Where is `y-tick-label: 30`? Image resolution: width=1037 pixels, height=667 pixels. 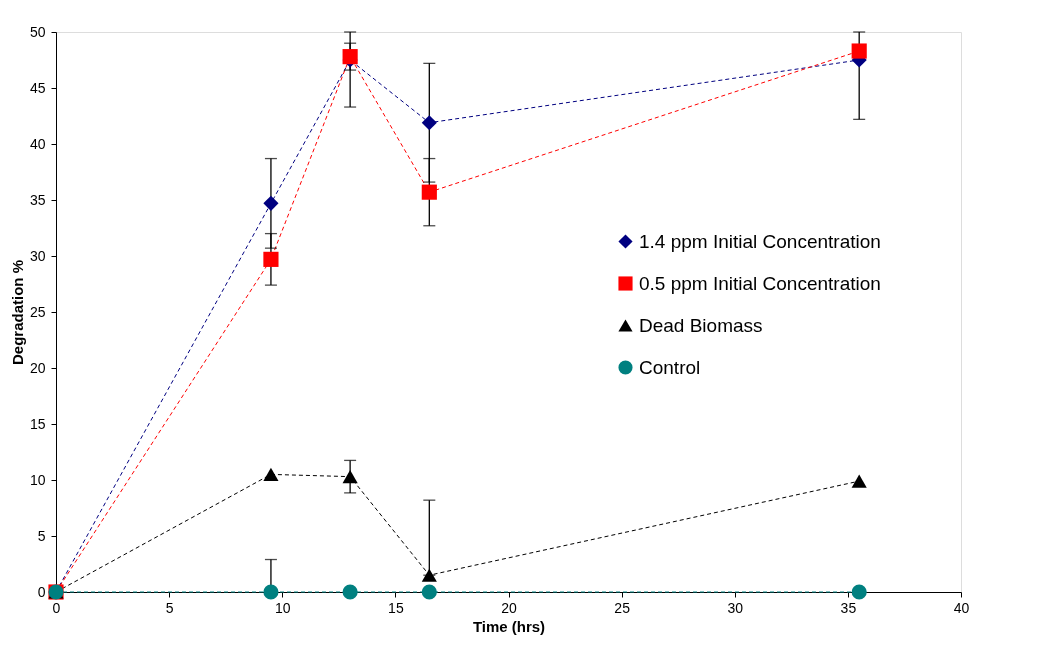 y-tick-label: 30 is located at coordinates (37, 255).